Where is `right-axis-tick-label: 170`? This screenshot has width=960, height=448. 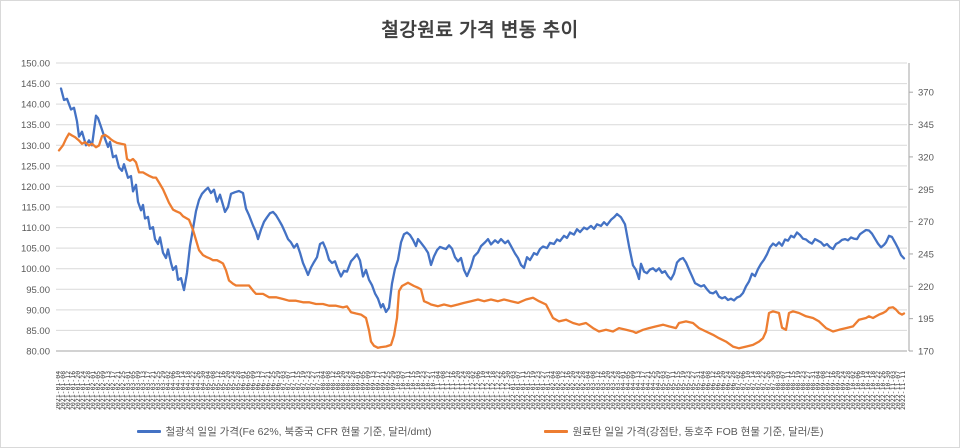 right-axis-tick-label: 170 is located at coordinates (926, 352).